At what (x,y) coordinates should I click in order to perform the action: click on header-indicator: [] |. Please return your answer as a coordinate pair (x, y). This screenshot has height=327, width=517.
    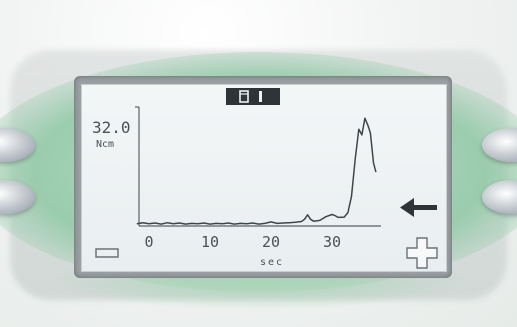
    Looking at the image, I should click on (253, 96).